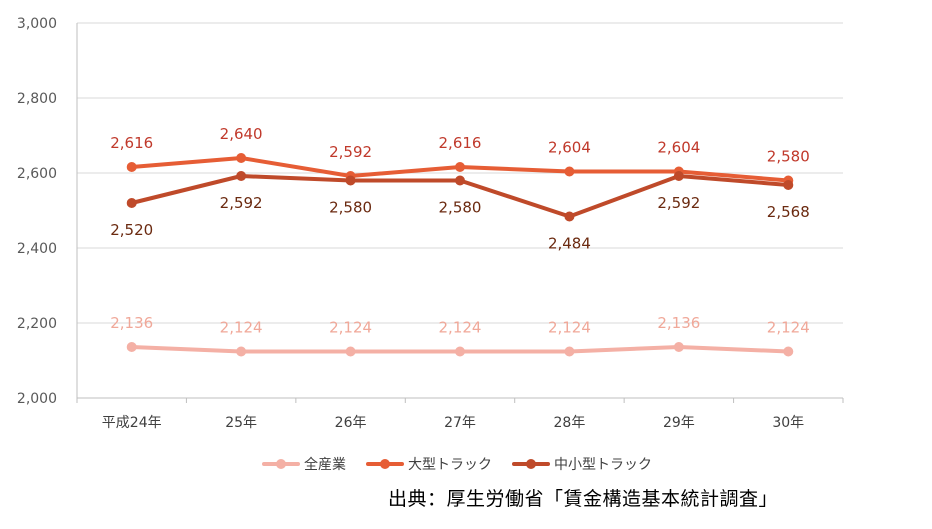  What do you see at coordinates (131, 230) in the screenshot?
I see `data-label: 2,520` at bounding box center [131, 230].